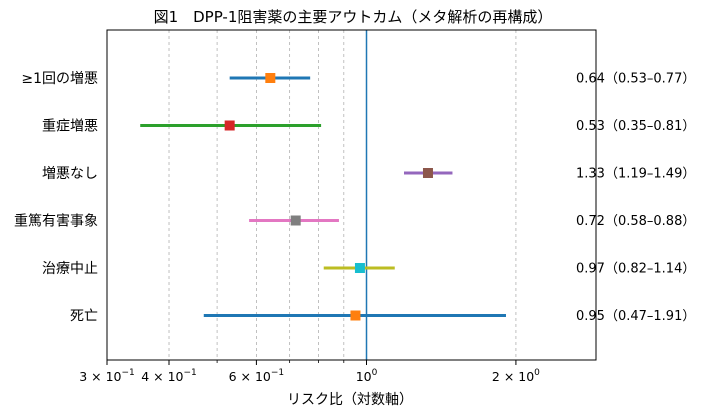 The image size is (706, 418). Describe the element at coordinates (635, 269) in the screenshot. I see `ci-label: 0.97（0.82–1.14）` at that location.